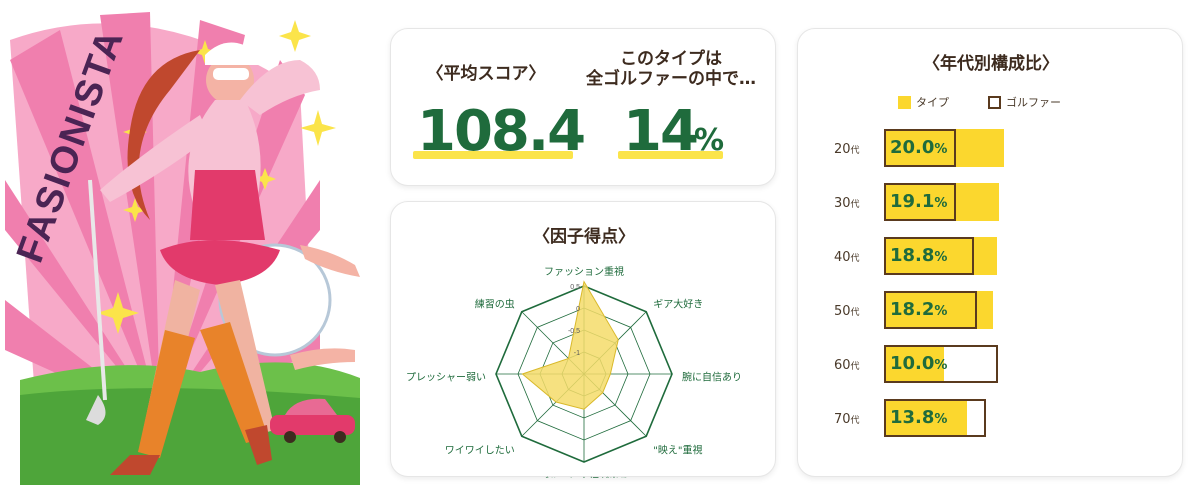 The width and height of the screenshot is (1200, 500). Describe the element at coordinates (919, 309) in the screenshot. I see `bar-value-label: 18.2%` at that location.